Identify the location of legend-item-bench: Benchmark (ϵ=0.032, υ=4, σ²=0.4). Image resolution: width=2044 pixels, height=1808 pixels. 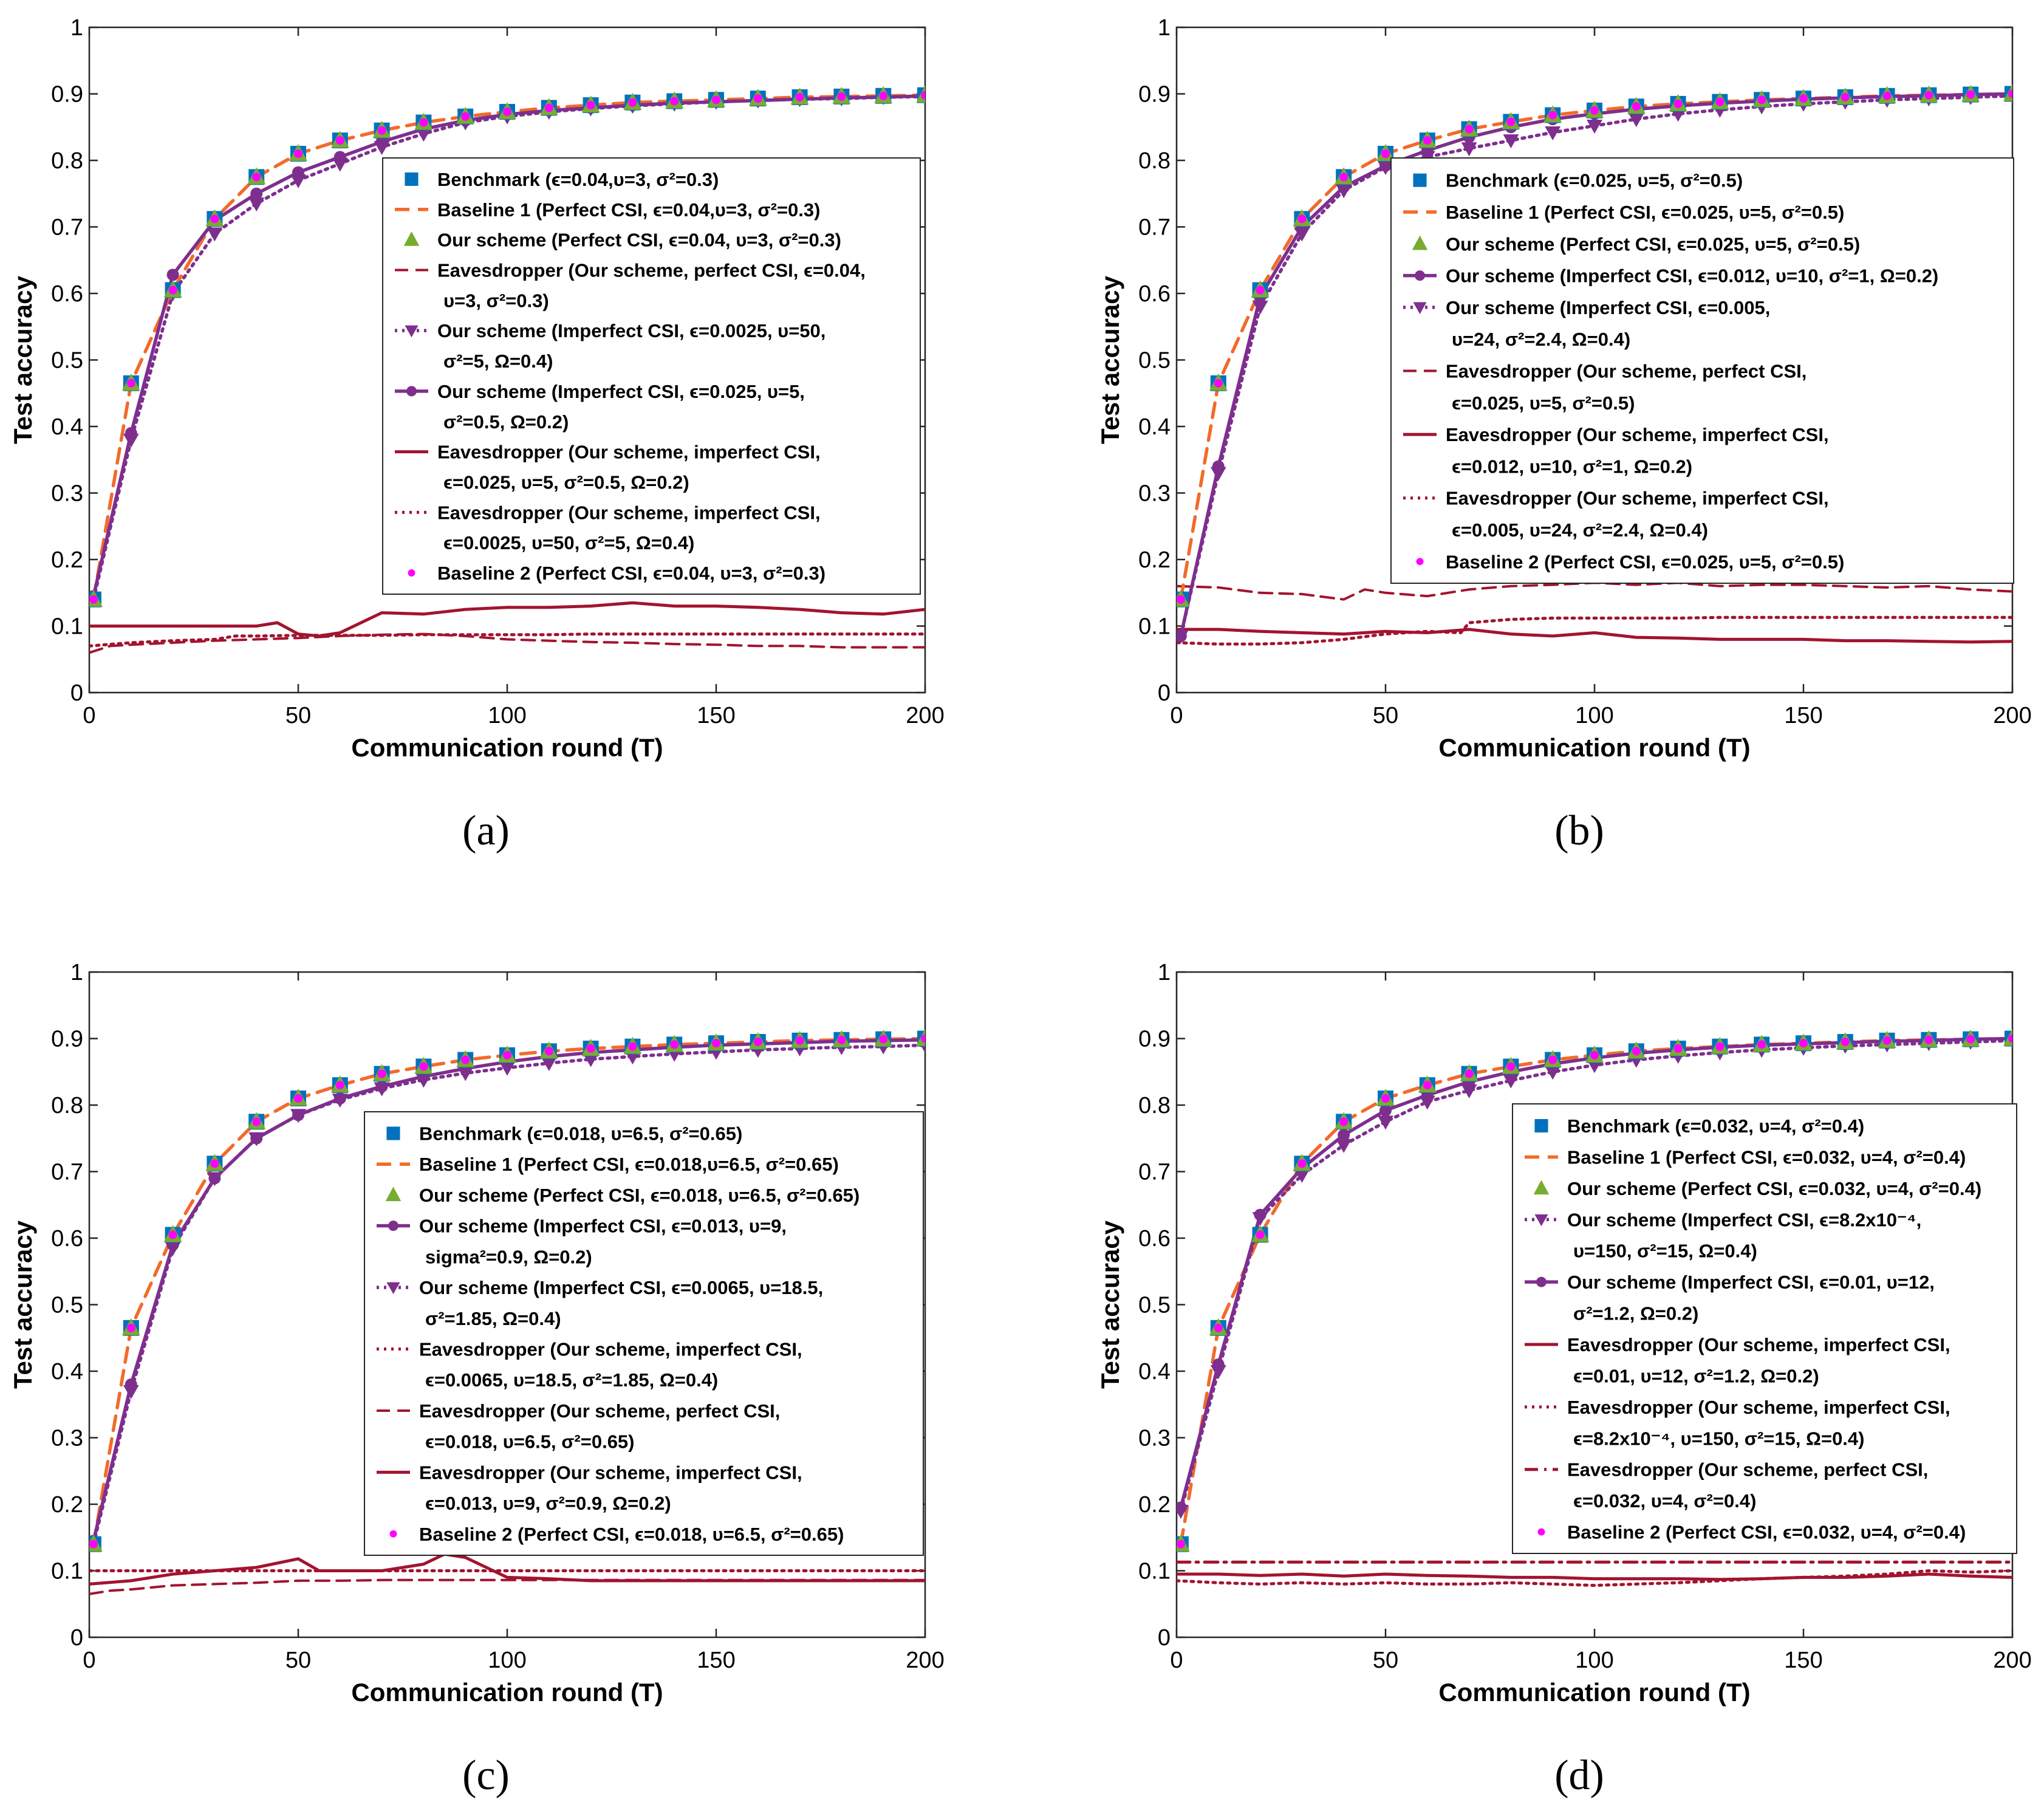
(1699, 1126).